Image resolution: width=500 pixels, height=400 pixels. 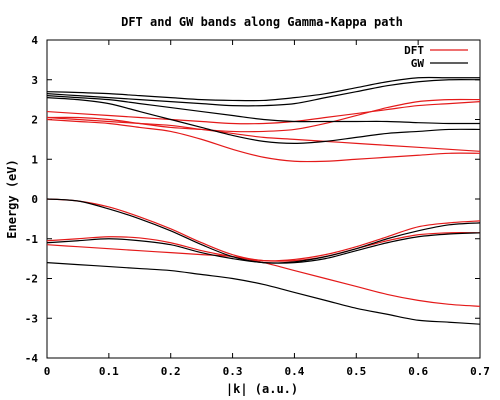 What do you see at coordinates (480, 371) in the screenshot?
I see `x-tick-label: 0.7` at bounding box center [480, 371].